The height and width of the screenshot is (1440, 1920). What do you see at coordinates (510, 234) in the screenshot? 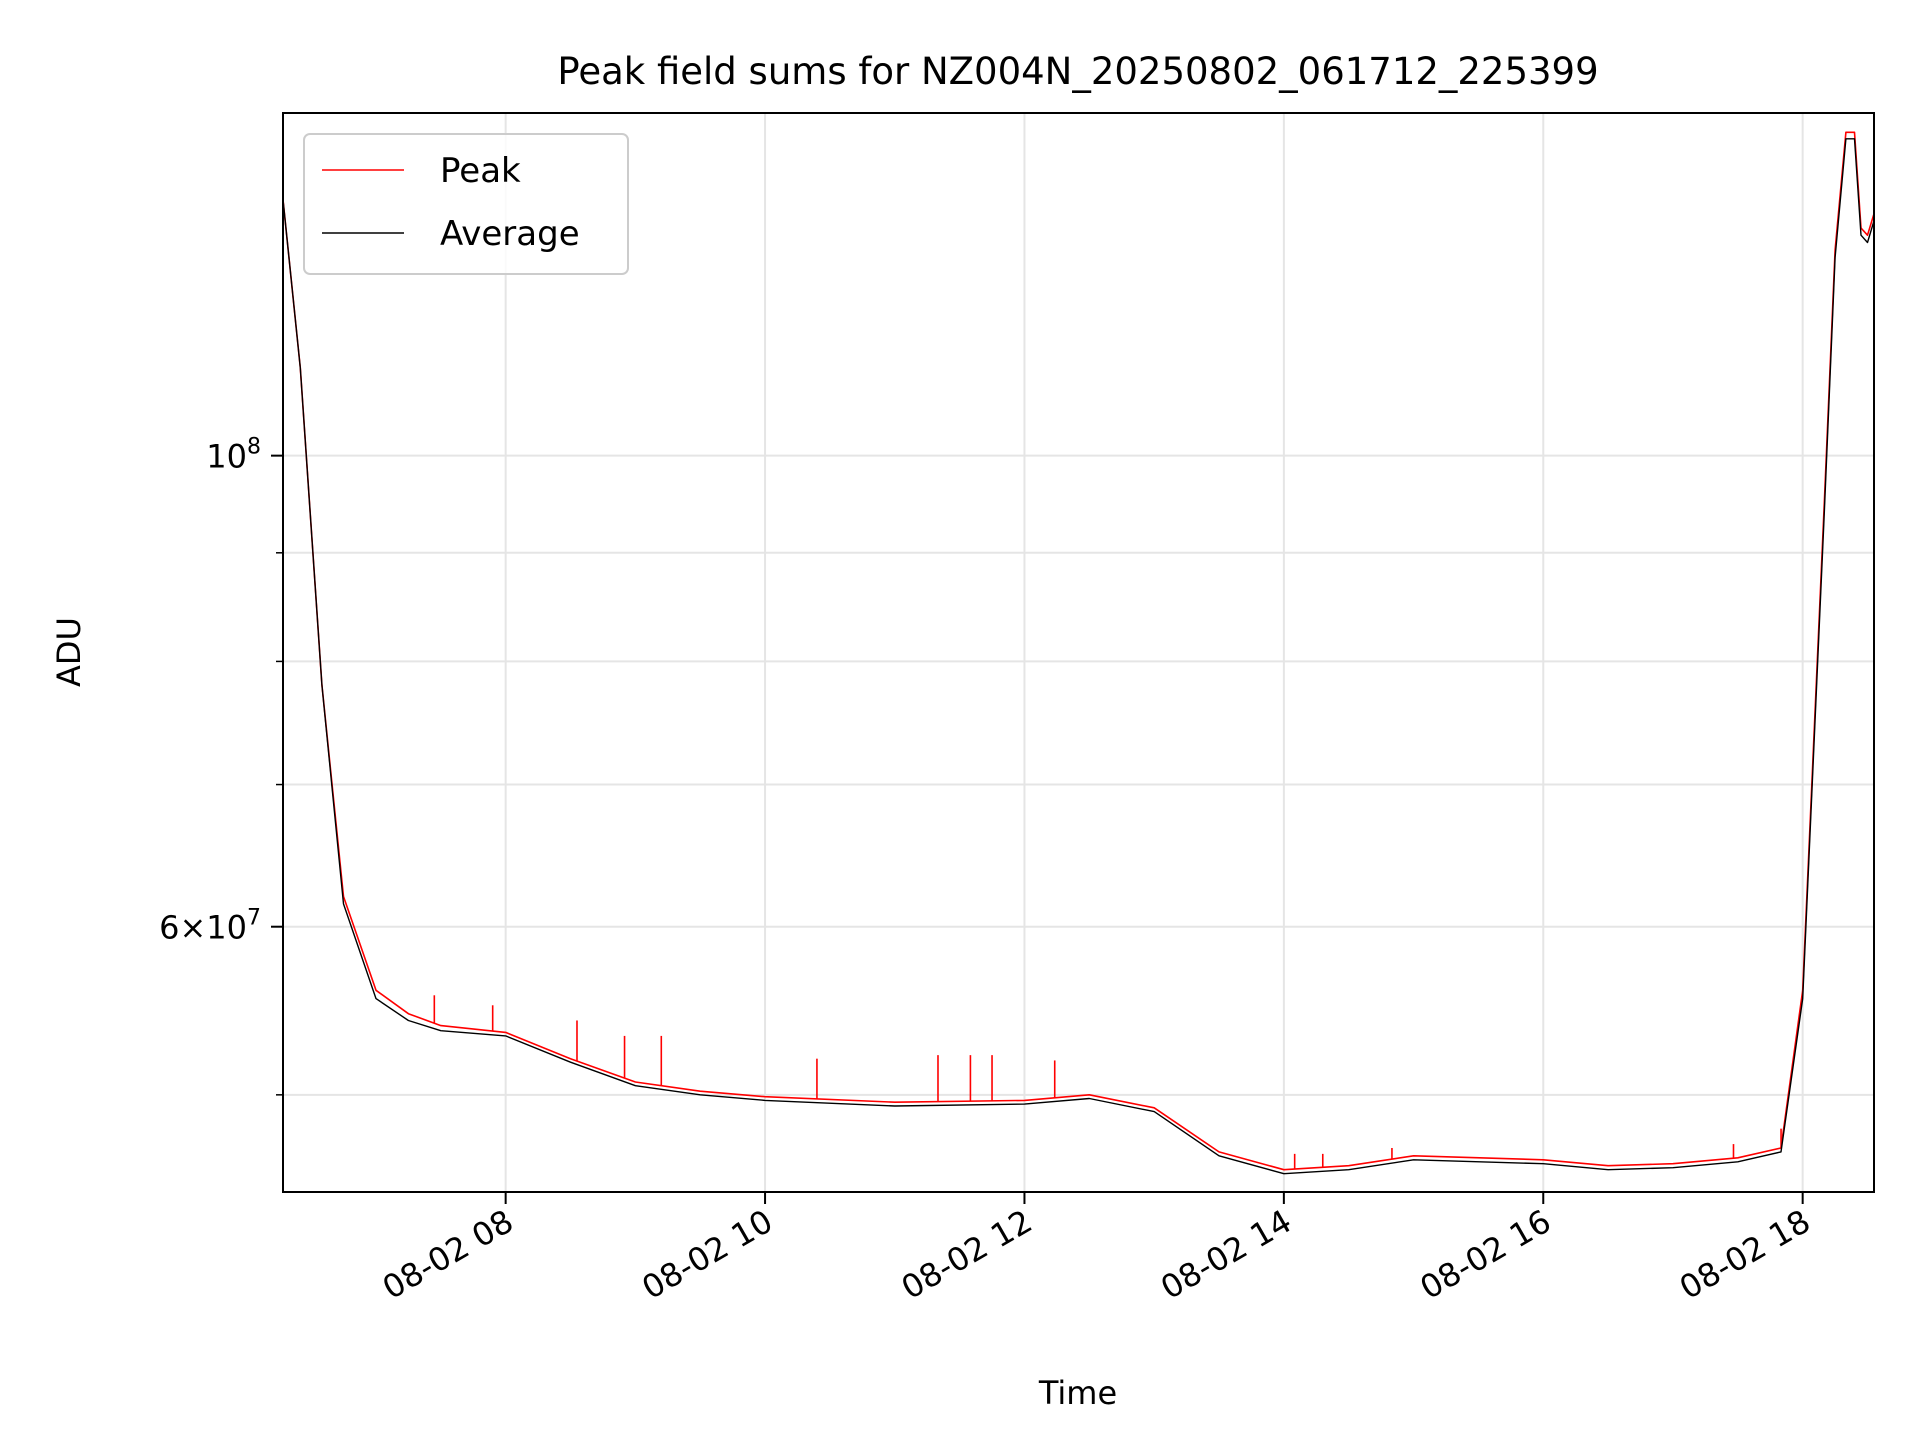
I see `legend-label-average: Average` at bounding box center [510, 234].